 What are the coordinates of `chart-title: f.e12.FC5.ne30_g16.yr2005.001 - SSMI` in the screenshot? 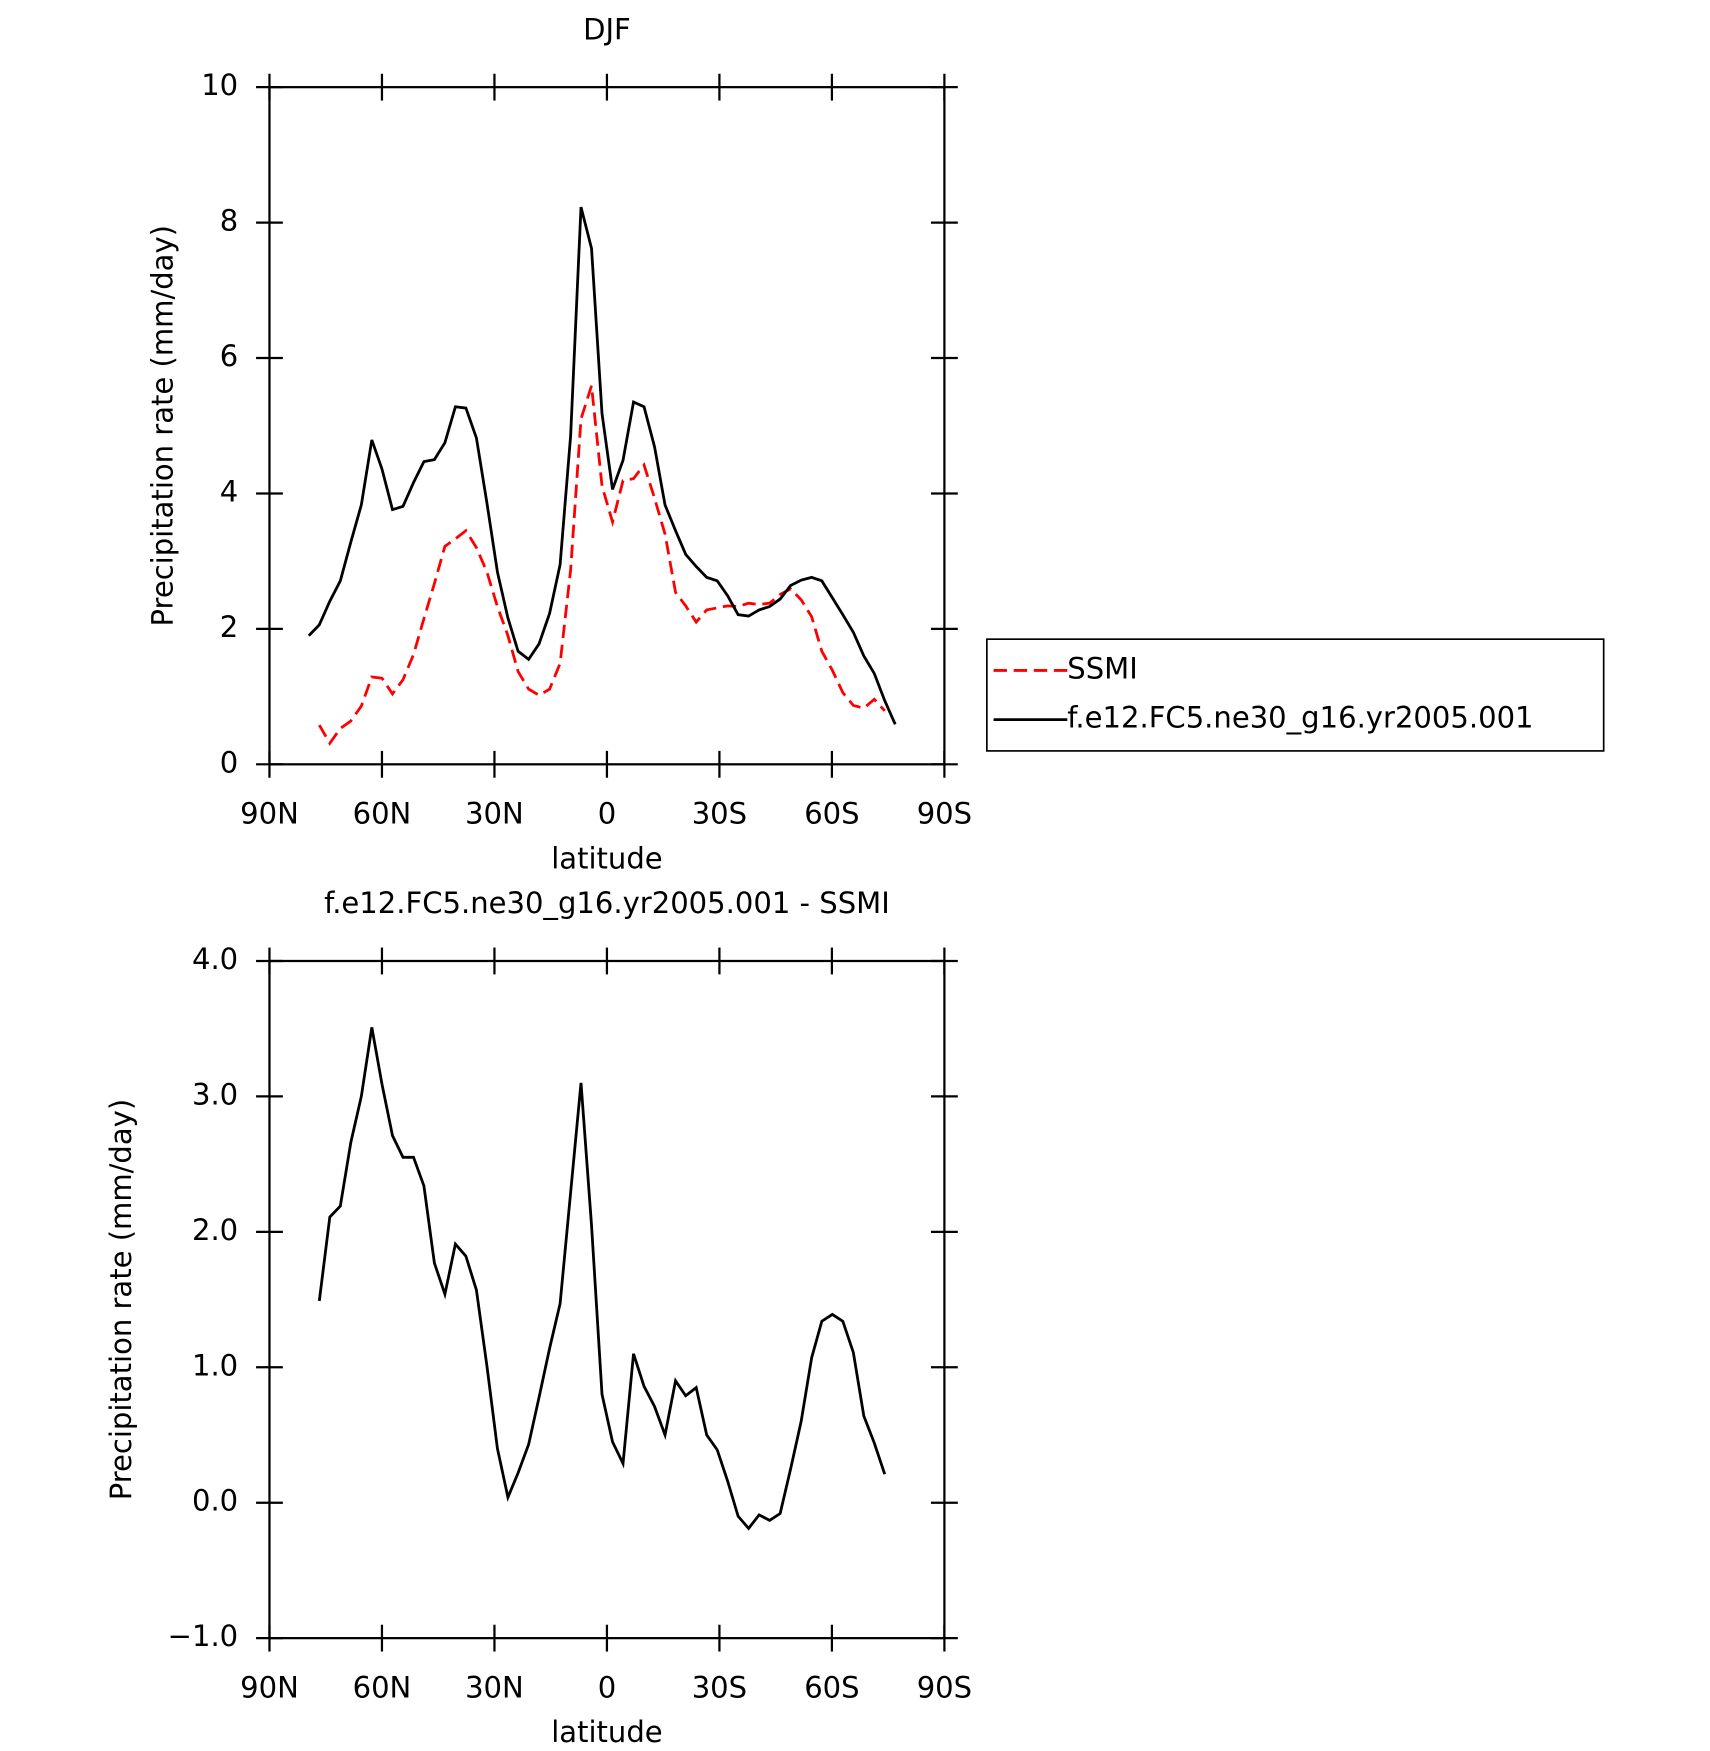 It's located at (607, 903).